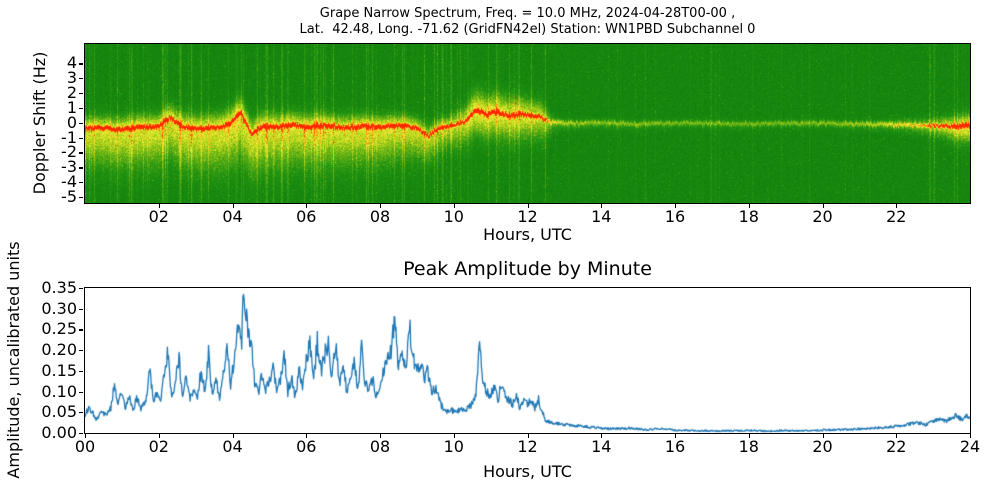  I want to click on amplitude-y-tick-label: 0.30, so click(59, 308).